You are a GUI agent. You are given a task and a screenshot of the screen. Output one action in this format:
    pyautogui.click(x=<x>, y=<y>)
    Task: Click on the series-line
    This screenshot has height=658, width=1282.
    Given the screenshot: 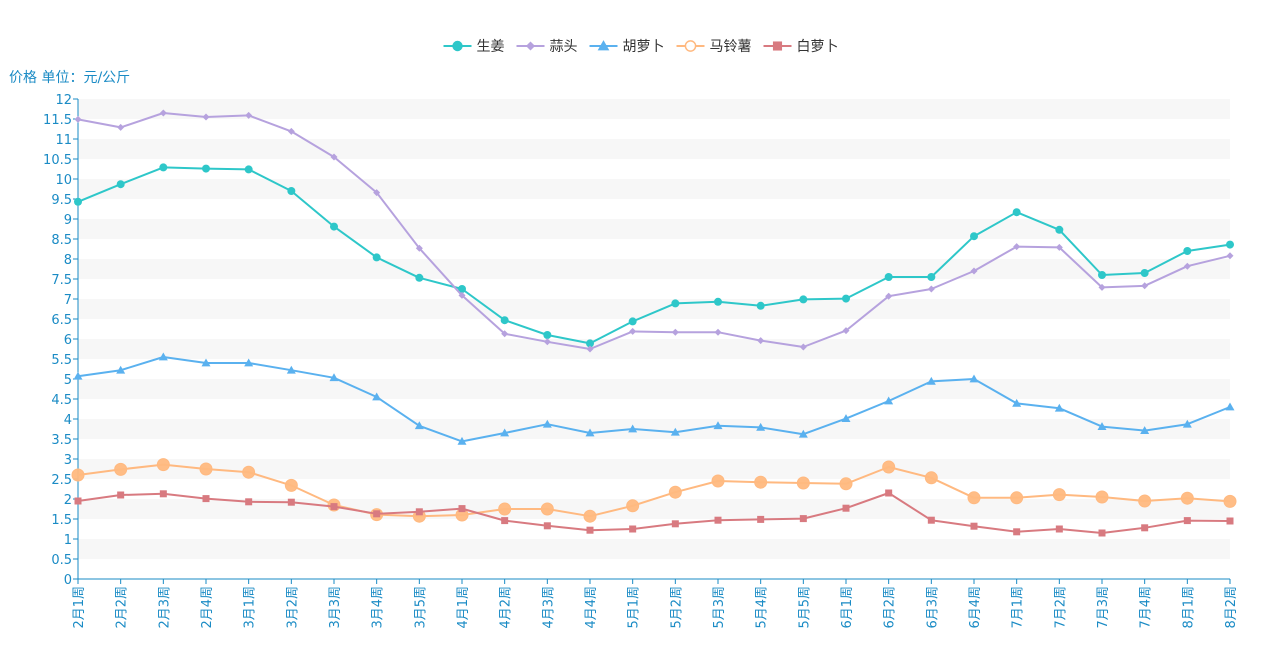 What is the action you would take?
    pyautogui.click(x=654, y=513)
    